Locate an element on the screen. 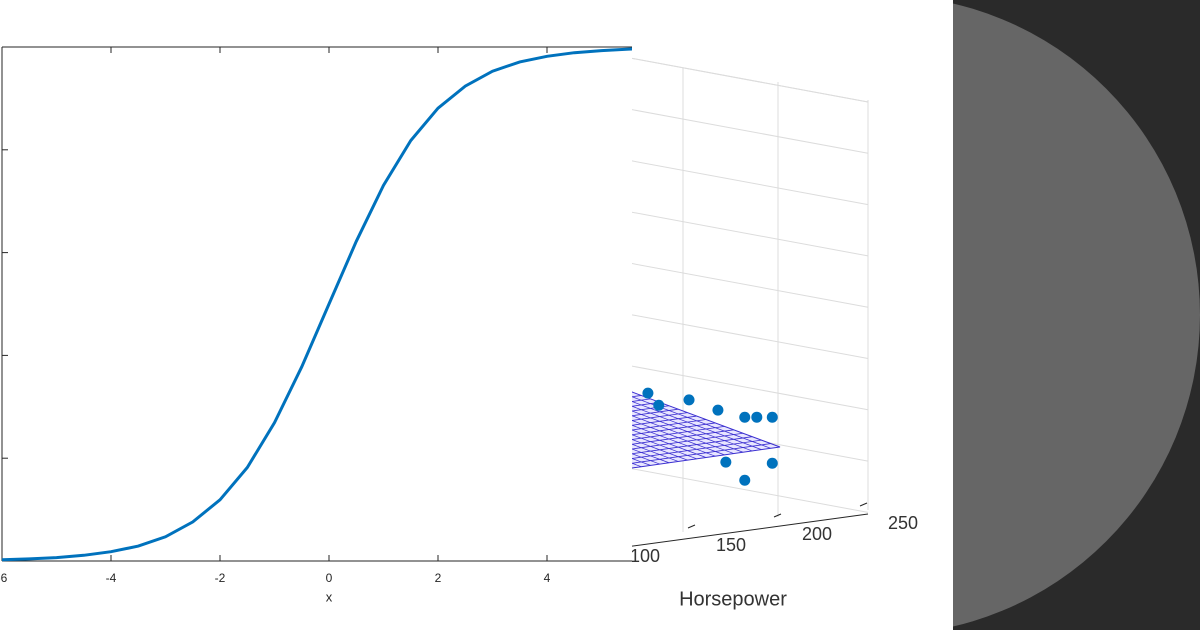  plane-fill is located at coordinates (706, 430).